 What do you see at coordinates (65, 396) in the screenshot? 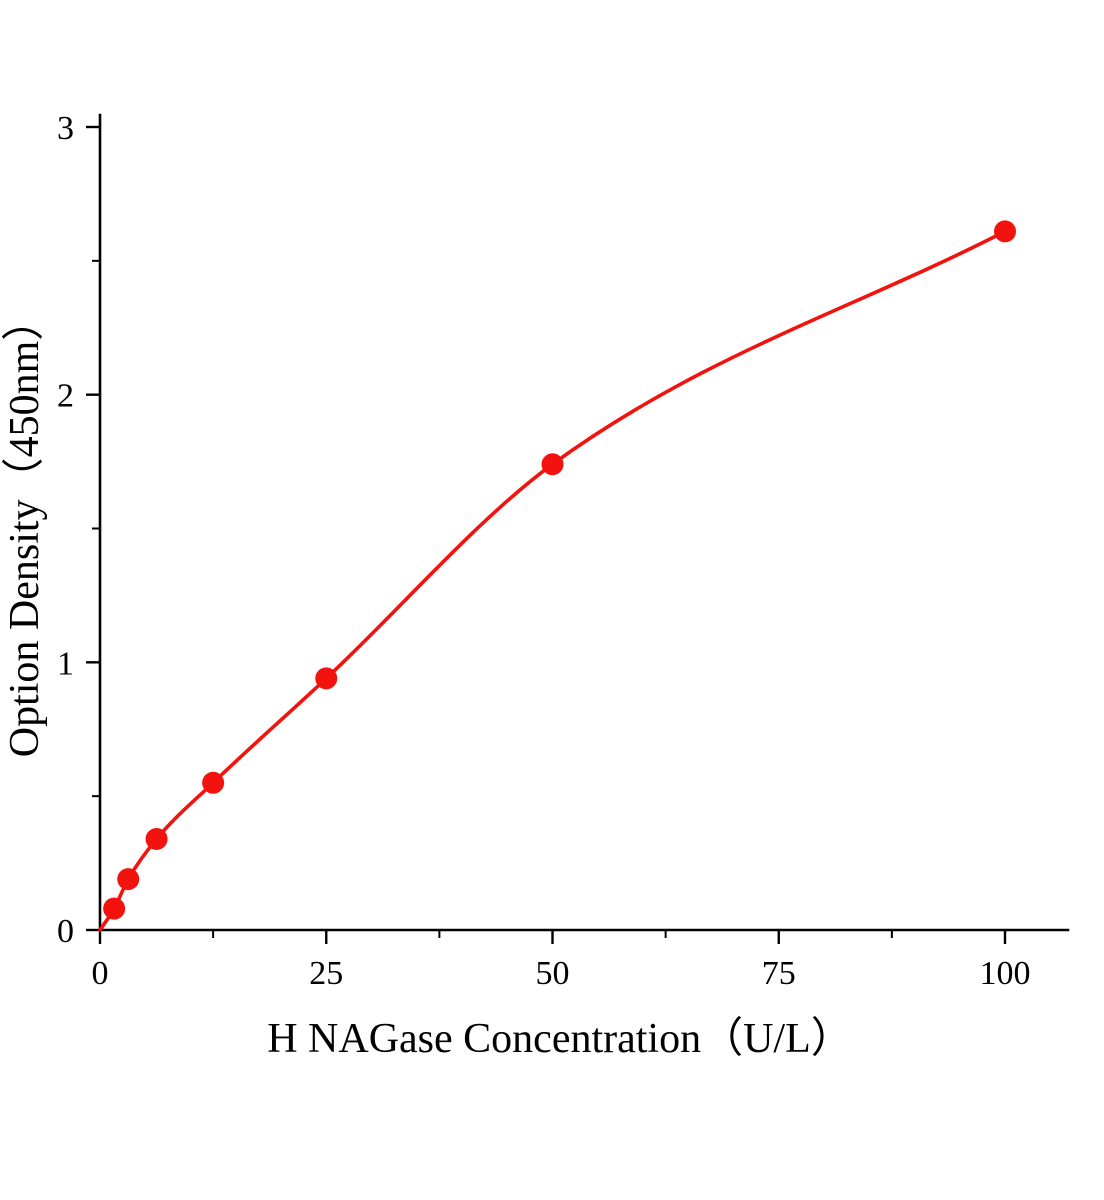
I see `y-tick-label: 2` at bounding box center [65, 396].